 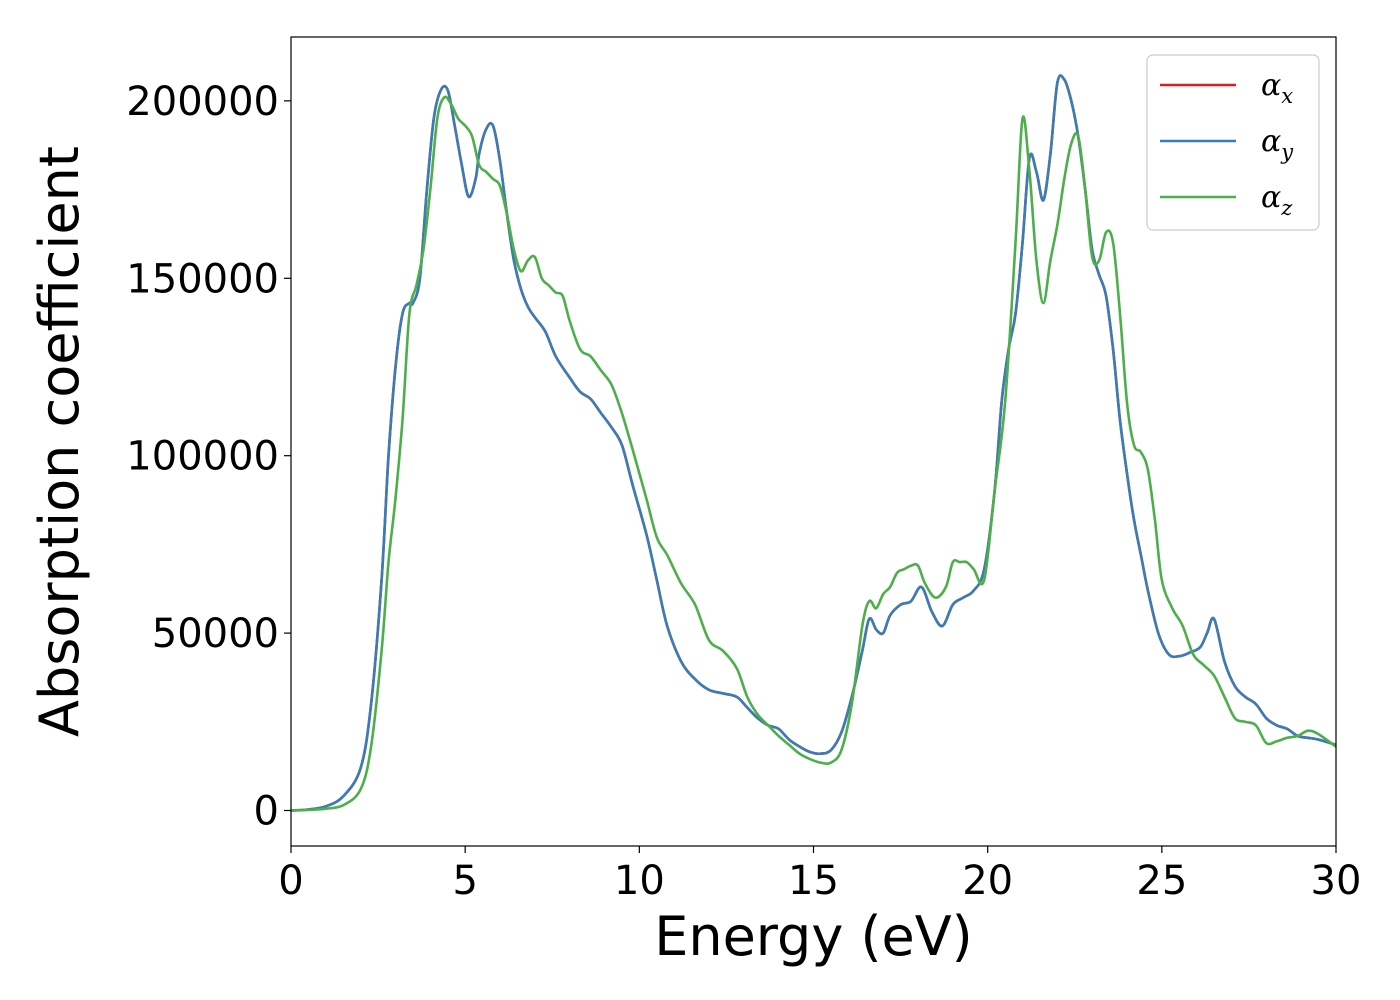 I want to click on x-tick-label: 30, so click(x=1336, y=881).